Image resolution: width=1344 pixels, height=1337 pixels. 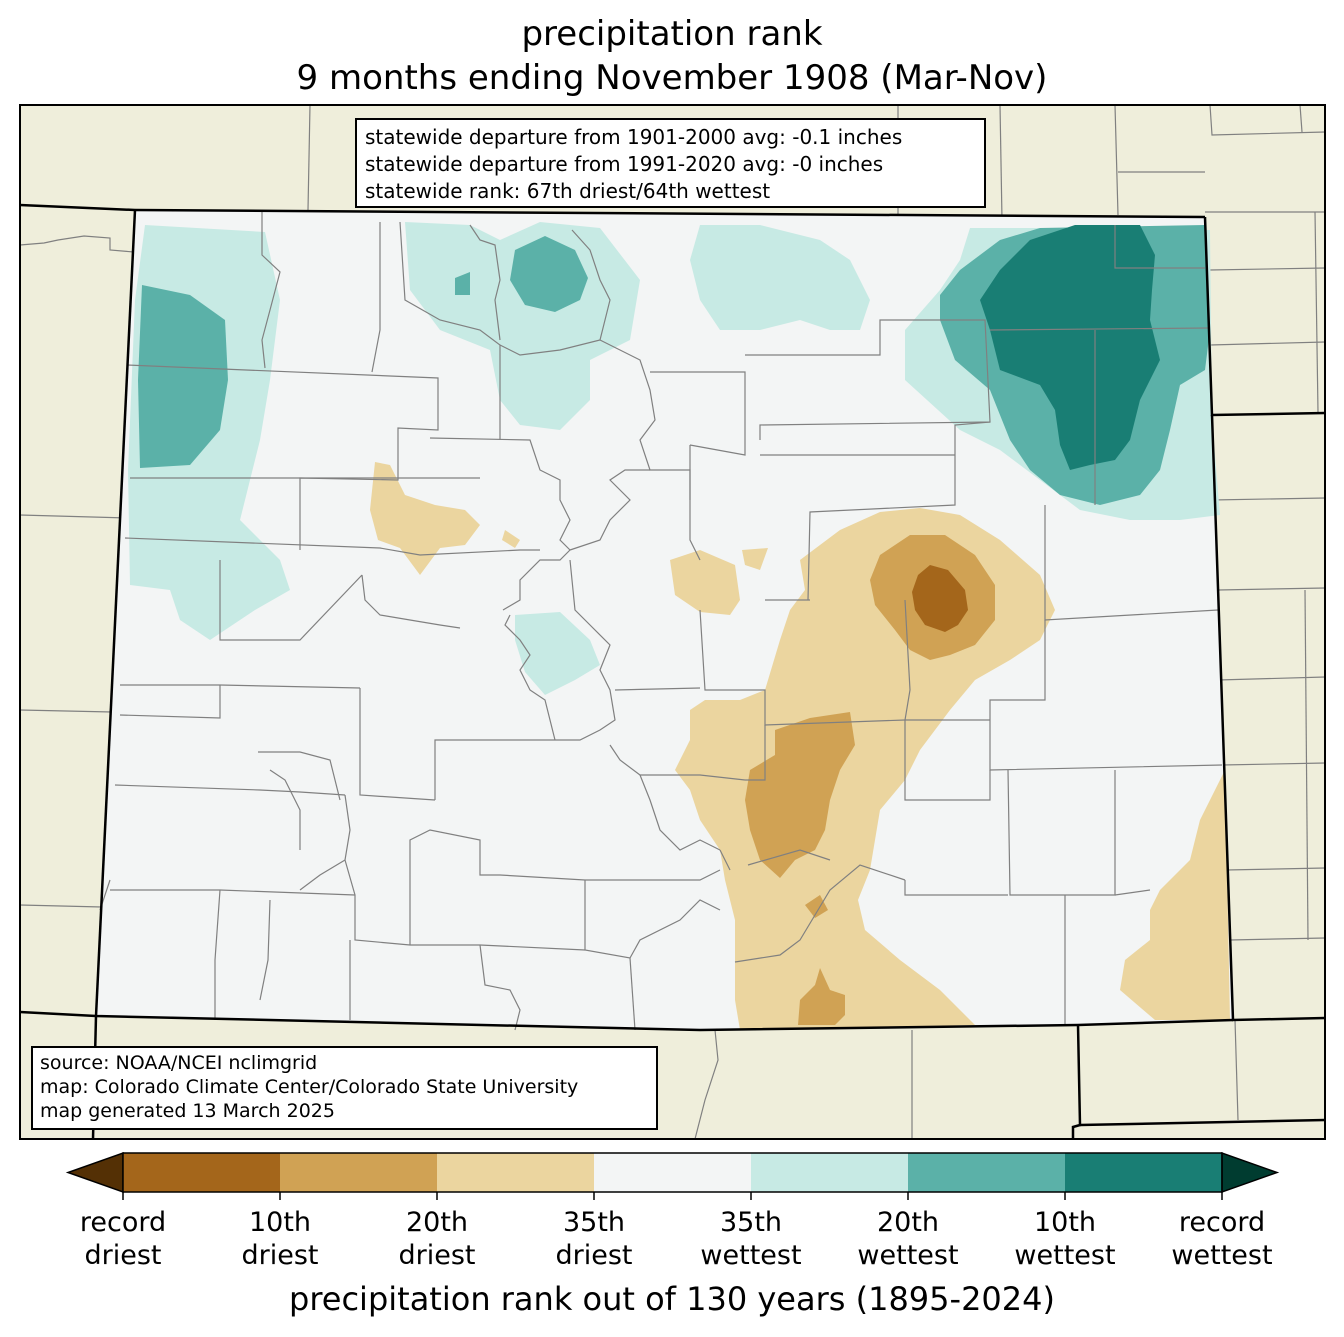 I want to click on legend-label-20th-wettest: 20th wettest, so click(x=908, y=1239).